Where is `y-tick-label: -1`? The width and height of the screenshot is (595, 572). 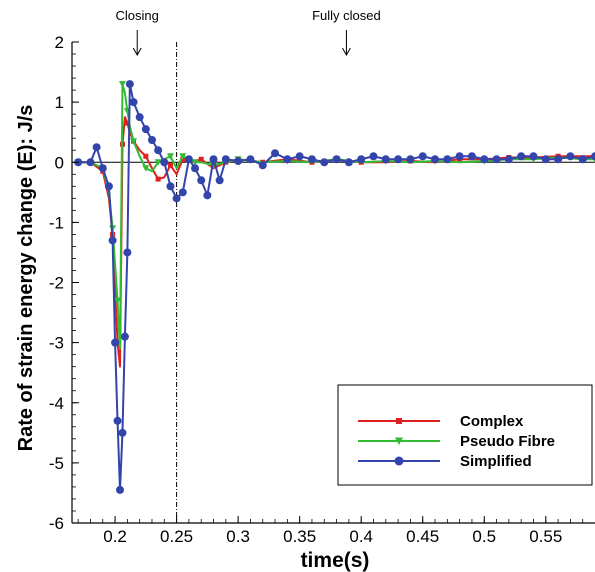
y-tick-label: -1 is located at coordinates (56, 222).